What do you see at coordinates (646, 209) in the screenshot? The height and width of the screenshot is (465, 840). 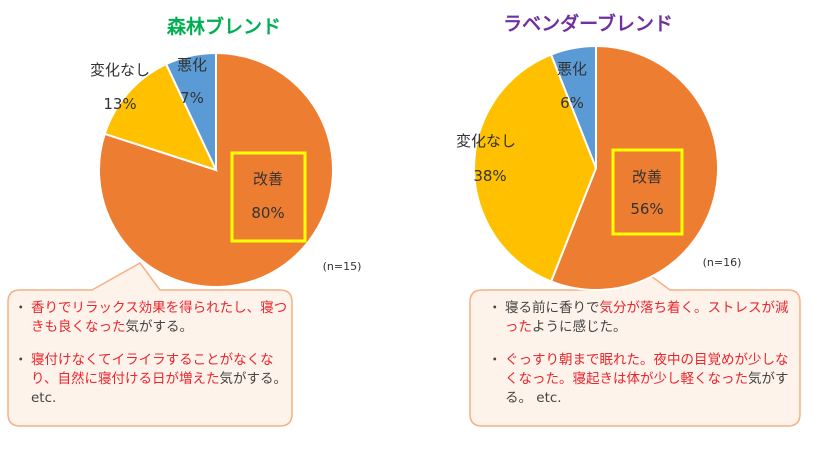 I see `slice-value-improve-lavender: 56%` at bounding box center [646, 209].